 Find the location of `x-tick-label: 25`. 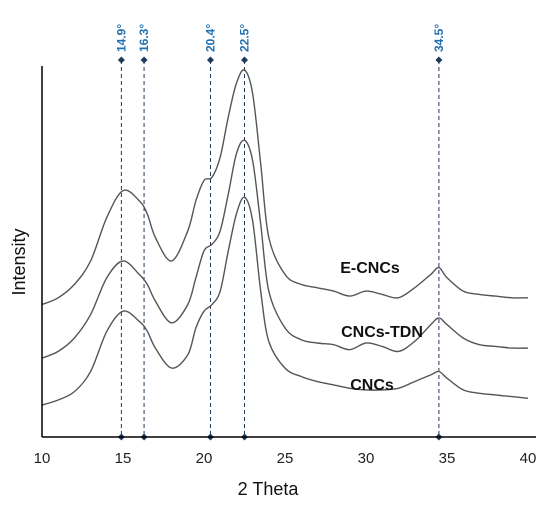

x-tick-label: 25 is located at coordinates (285, 458).